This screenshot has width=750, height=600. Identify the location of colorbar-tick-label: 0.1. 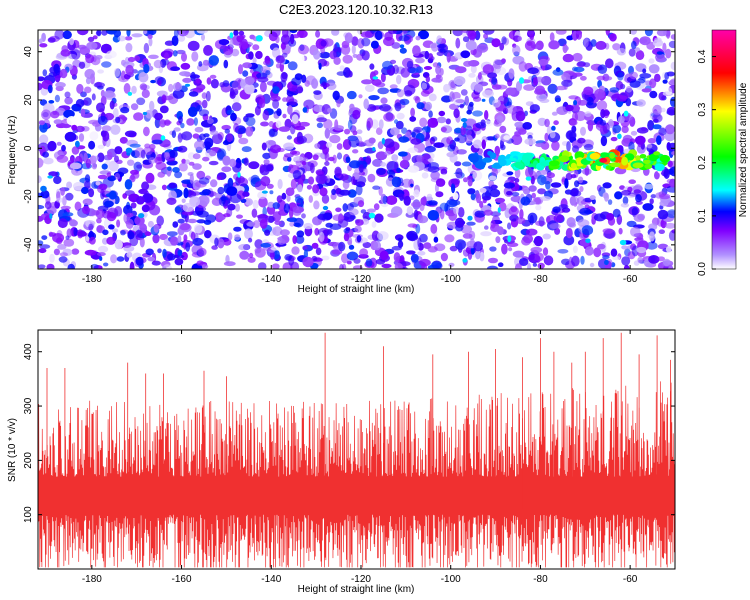
(702, 216).